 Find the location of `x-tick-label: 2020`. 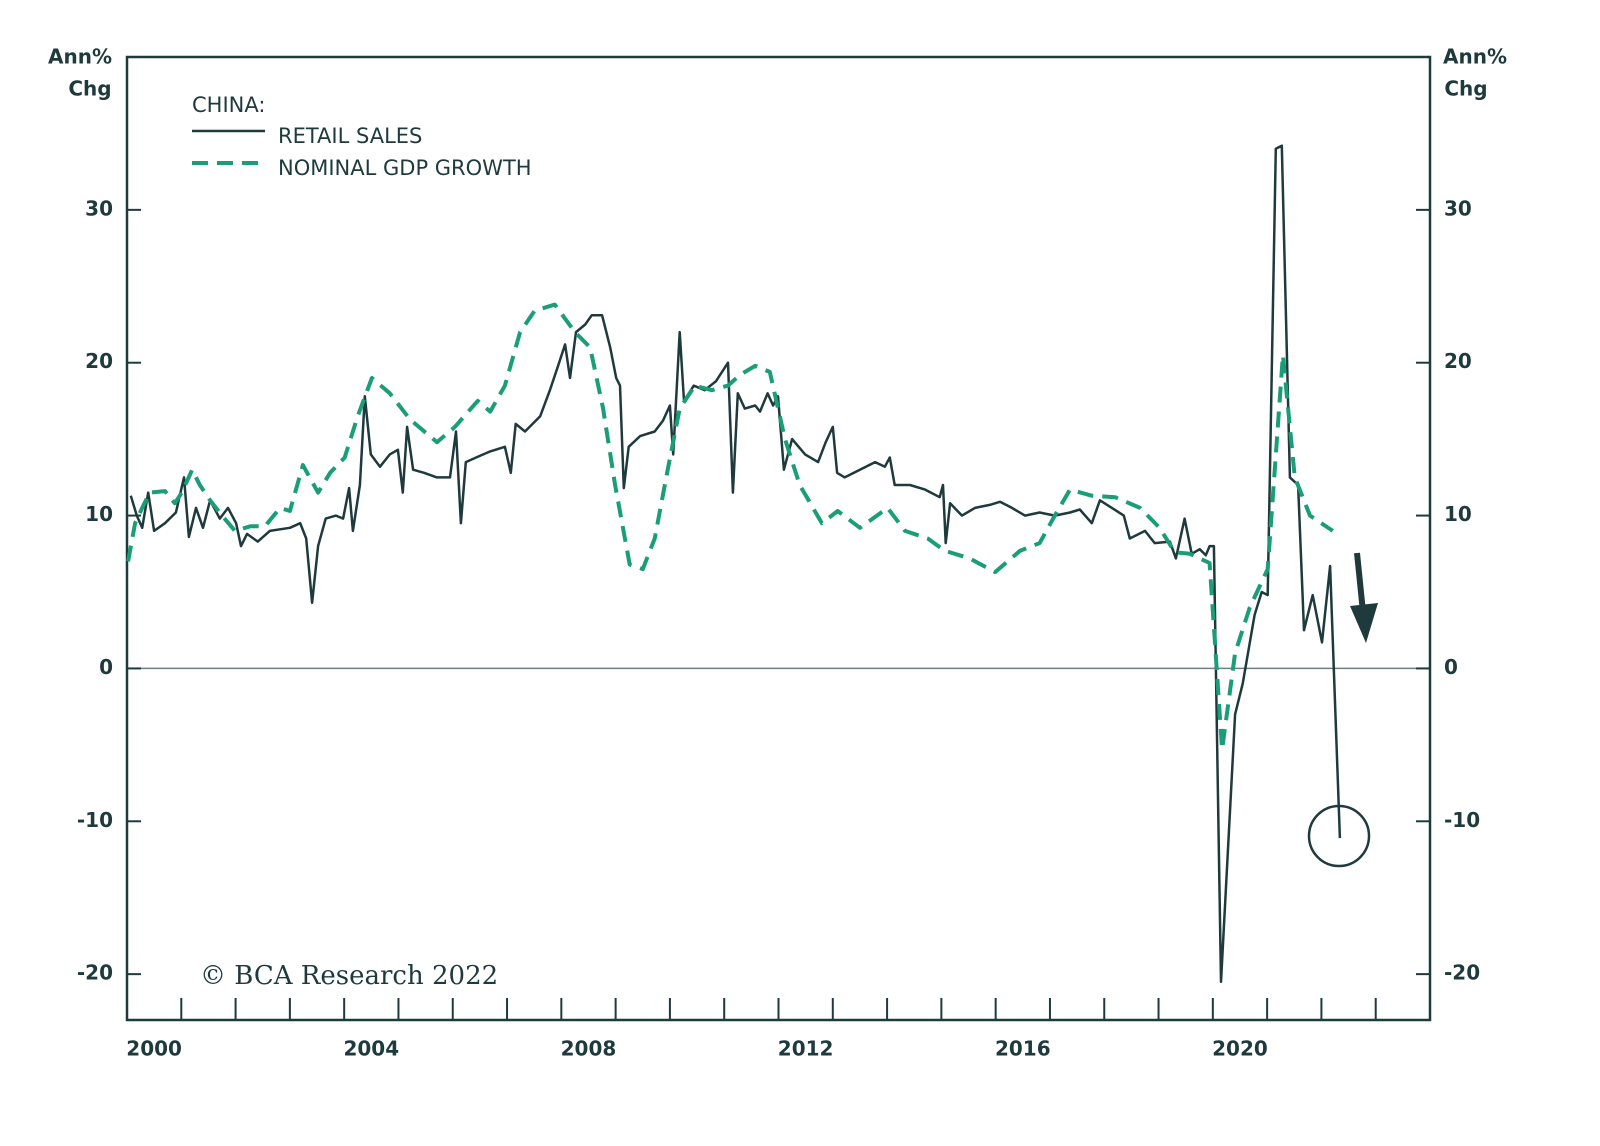

x-tick-label: 2020 is located at coordinates (1240, 1049).